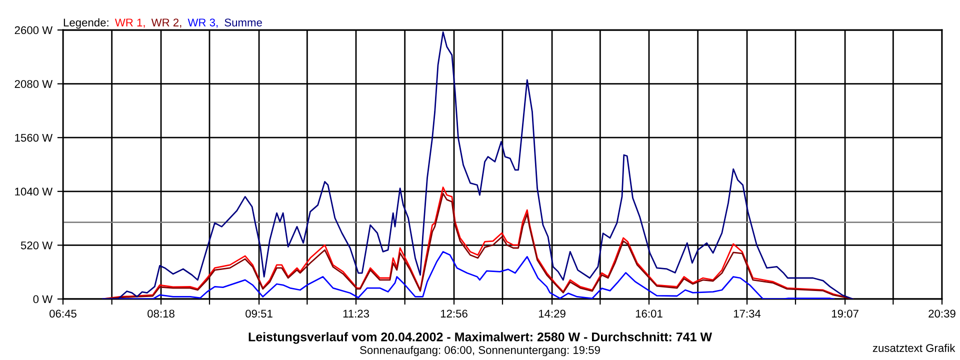 This screenshot has height=360, width=960. I want to click on text: Leistungsverlauf vom 20.04.2002 - Maximalwert: 2580 W - Durchschnitt: 741 W, so click(480, 338).